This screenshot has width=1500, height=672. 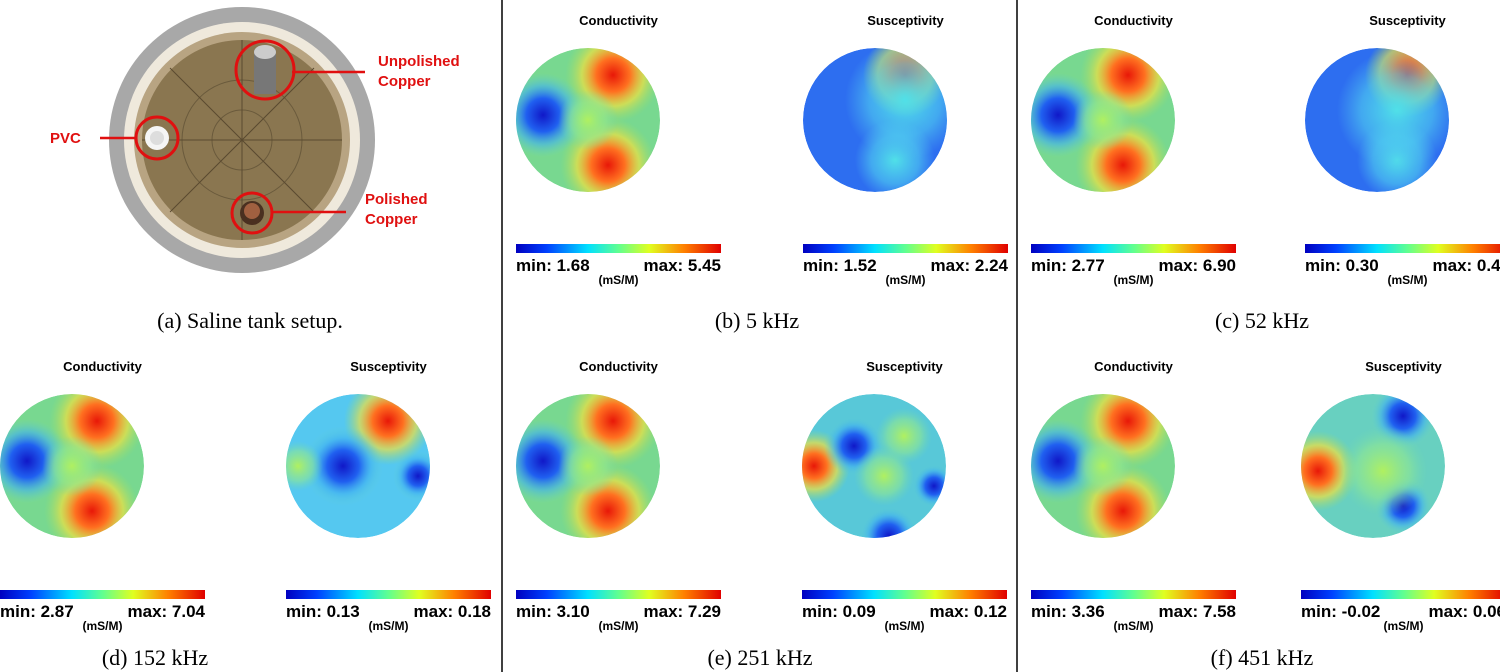 I want to click on colorbar-min: min: 3.10, so click(x=553, y=611).